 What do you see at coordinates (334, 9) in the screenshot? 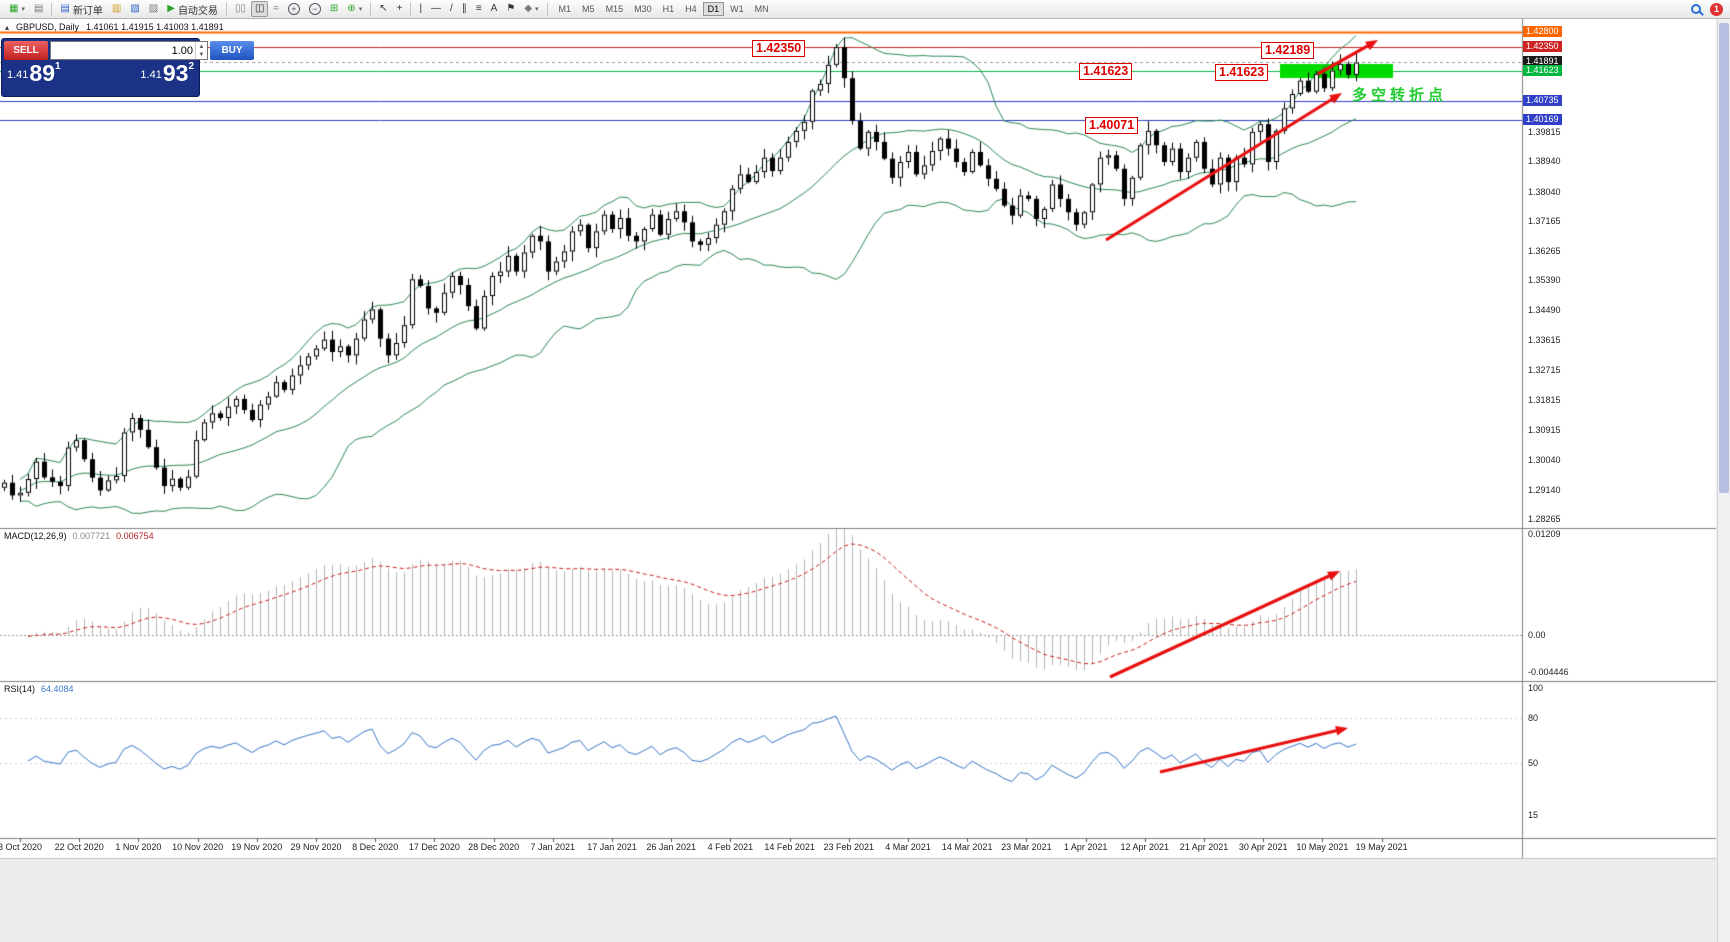
I see `tile-windows-button: ⊞` at bounding box center [334, 9].